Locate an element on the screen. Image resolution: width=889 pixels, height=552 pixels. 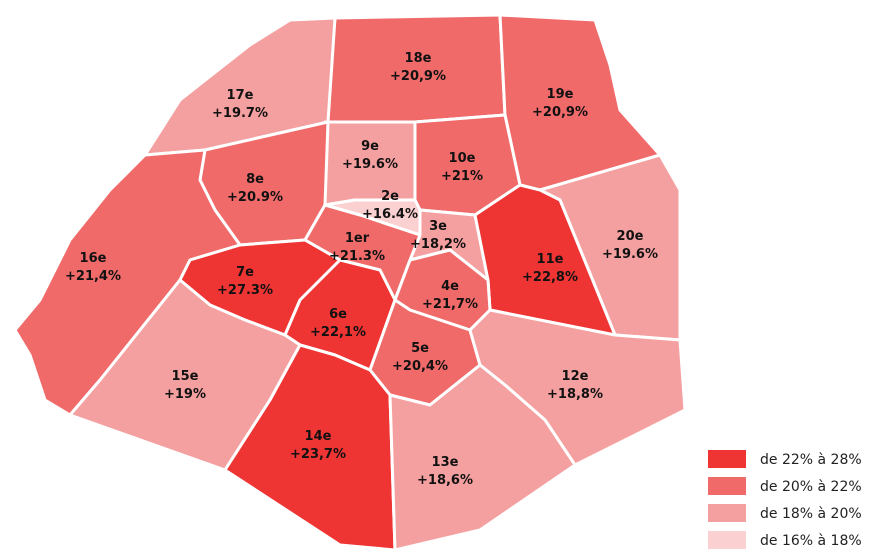
district-label: +21,7% is located at coordinates (450, 304).